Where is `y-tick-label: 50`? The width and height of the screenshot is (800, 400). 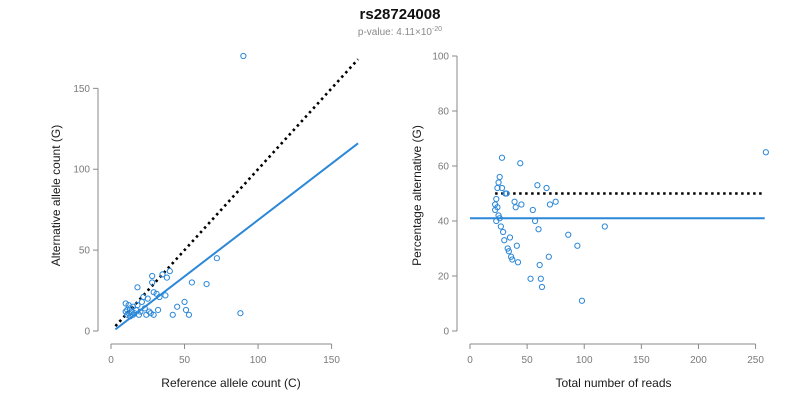 y-tick-label: 50 is located at coordinates (85, 251).